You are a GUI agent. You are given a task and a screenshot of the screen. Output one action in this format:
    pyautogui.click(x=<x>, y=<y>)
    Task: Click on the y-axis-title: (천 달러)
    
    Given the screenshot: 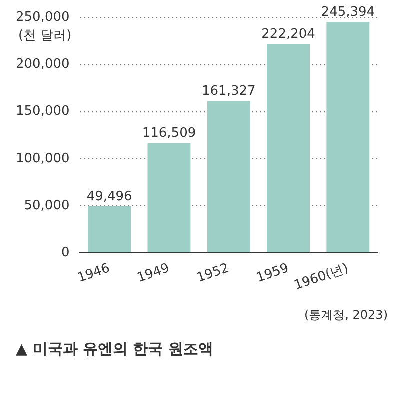 What is the action you would take?
    pyautogui.click(x=45, y=36)
    